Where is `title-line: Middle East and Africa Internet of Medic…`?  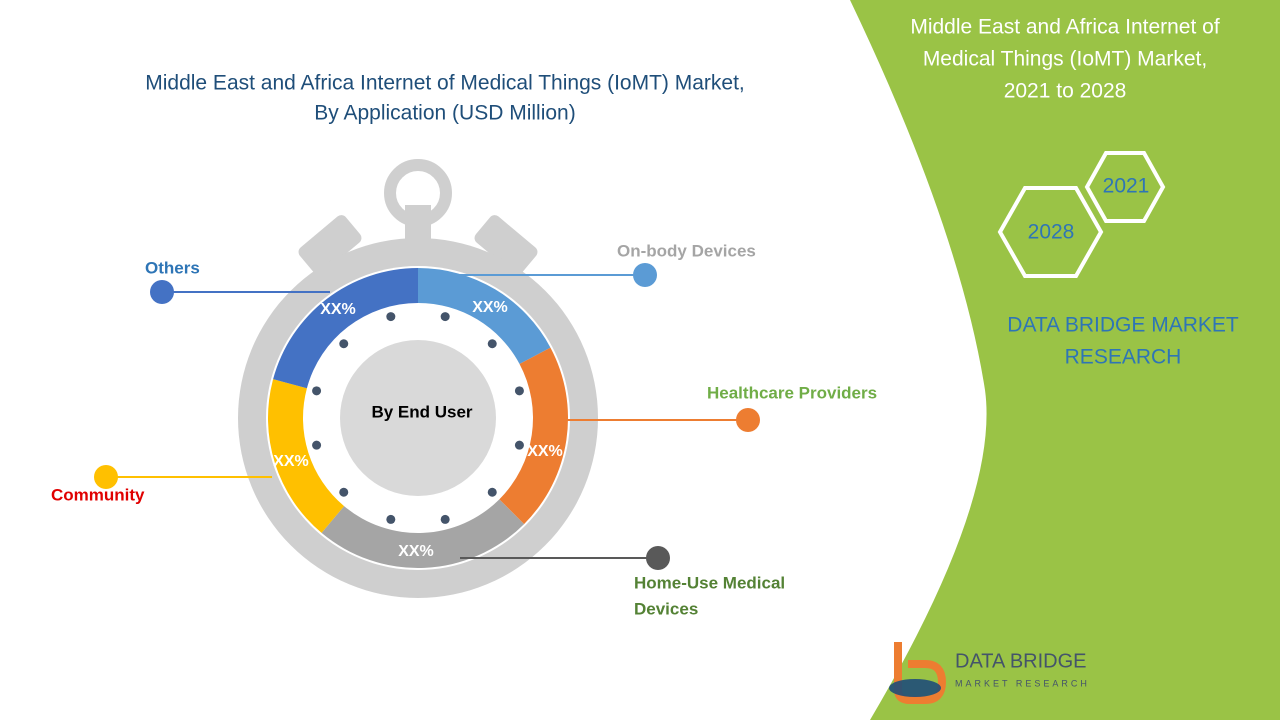
title-line: Middle East and Africa Internet of Medic… is located at coordinates (445, 83).